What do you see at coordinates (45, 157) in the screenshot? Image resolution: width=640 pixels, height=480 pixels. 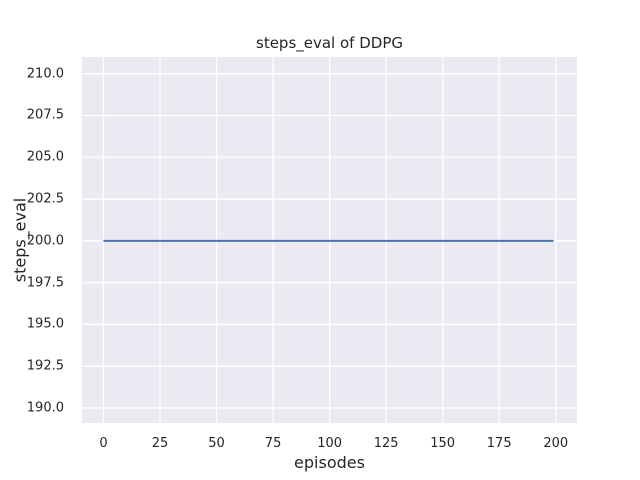 I see `y-tick-label: 205.0` at bounding box center [45, 157].